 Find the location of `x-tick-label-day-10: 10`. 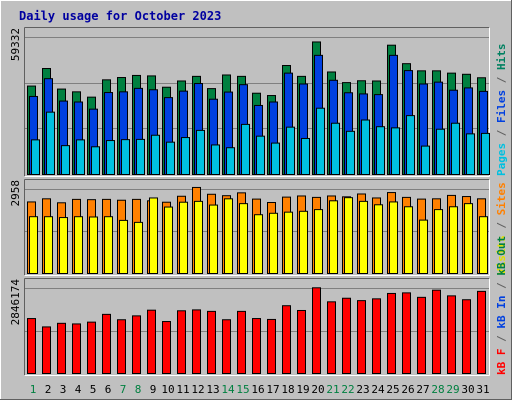

x-tick-label-day-10: 10 is located at coordinates (167, 389).